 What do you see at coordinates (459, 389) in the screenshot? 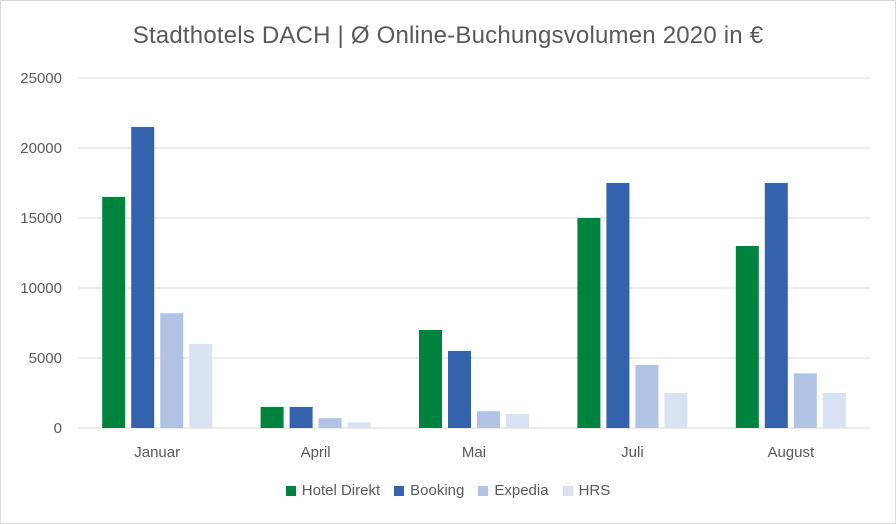
I see `bar-mai-booking` at bounding box center [459, 389].